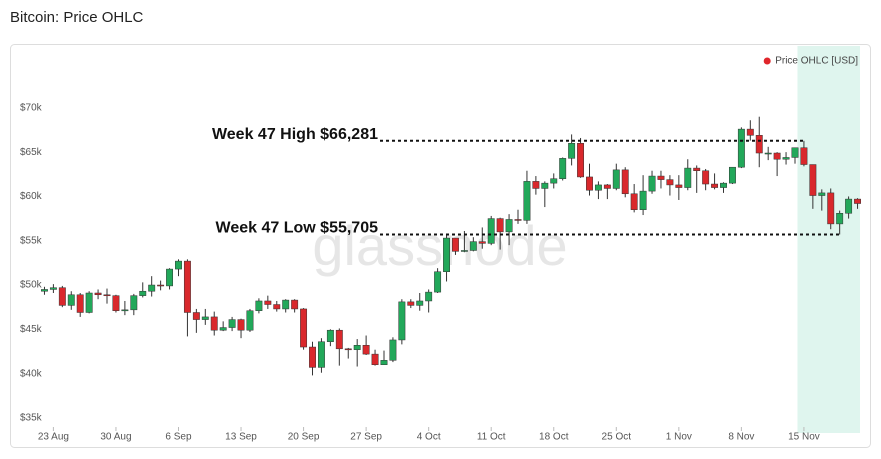  Describe the element at coordinates (77, 17) in the screenshot. I see `chart-title: Bitcoin: Price OHLC` at that location.